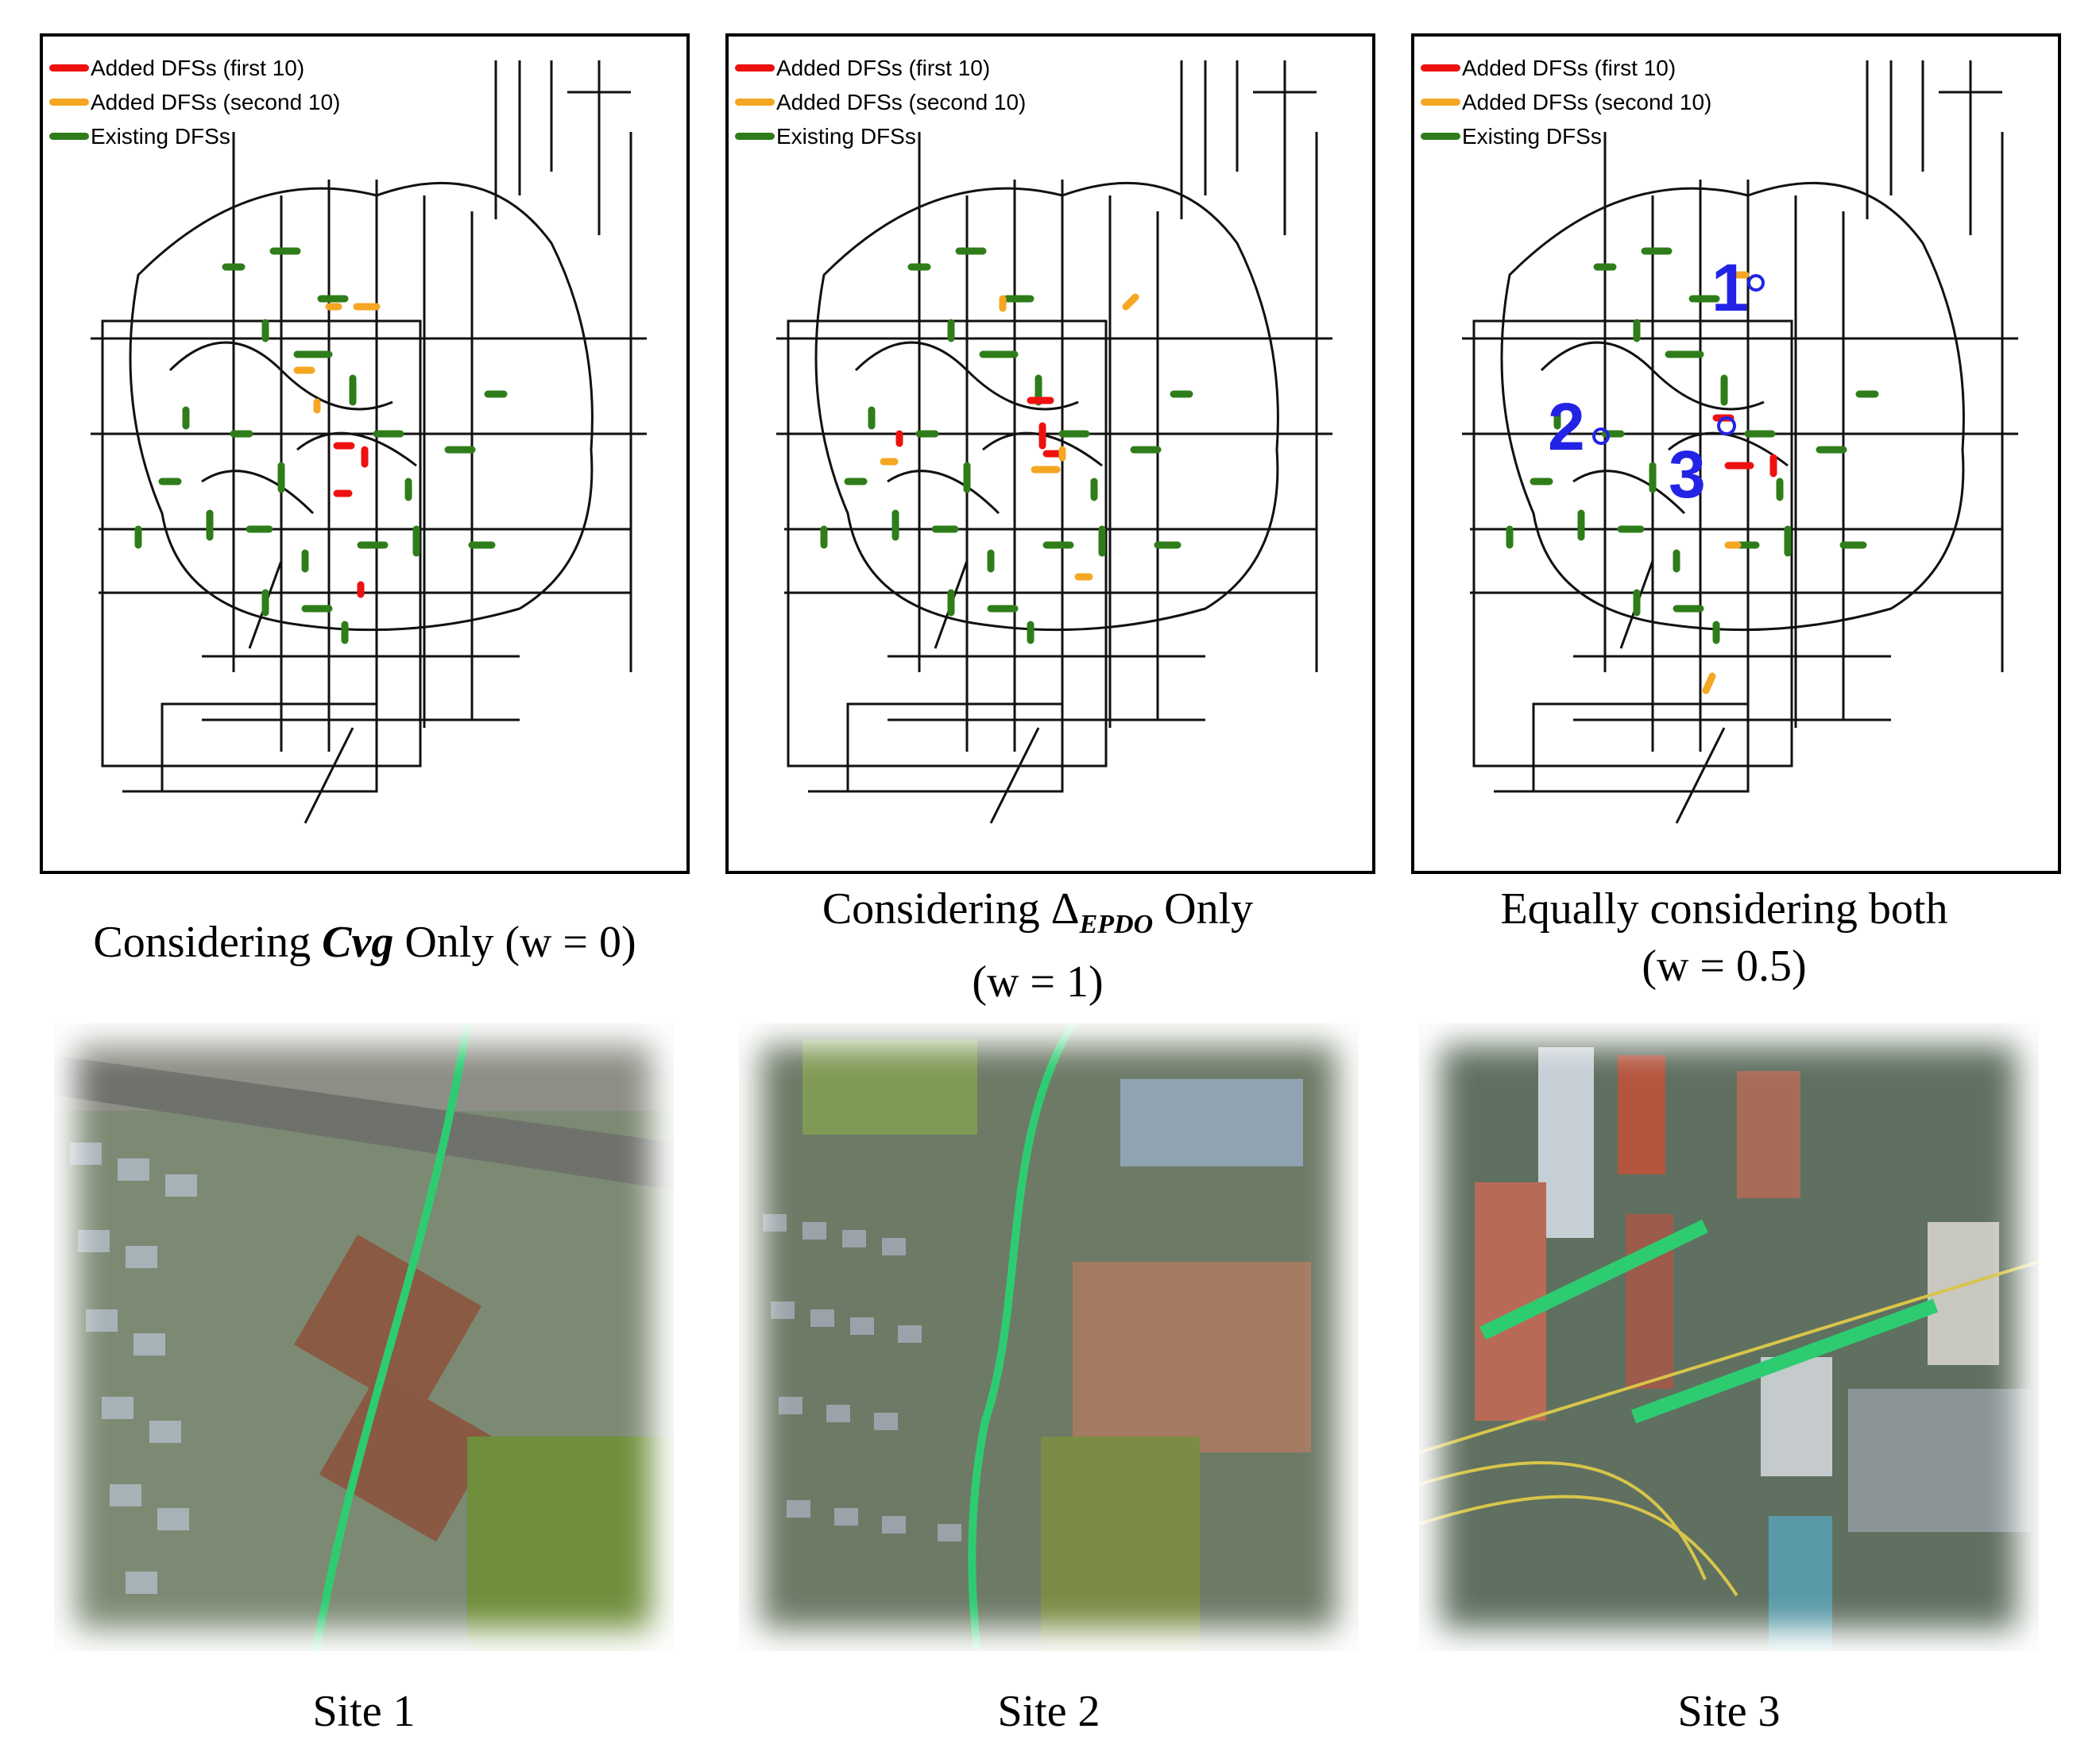  I want to click on caption-epdo-only: Considering ΔEPDO Only (w = 1), so click(1038, 945).